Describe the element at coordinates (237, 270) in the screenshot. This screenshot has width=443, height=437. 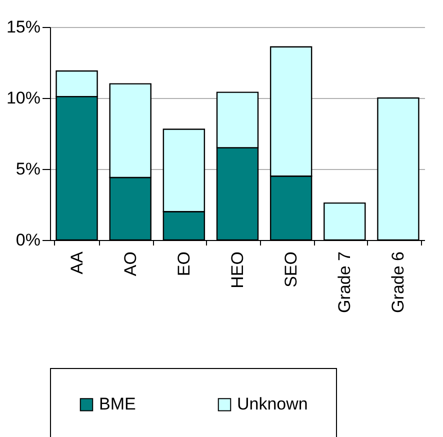
I see `x-tick-label: HEO` at that location.